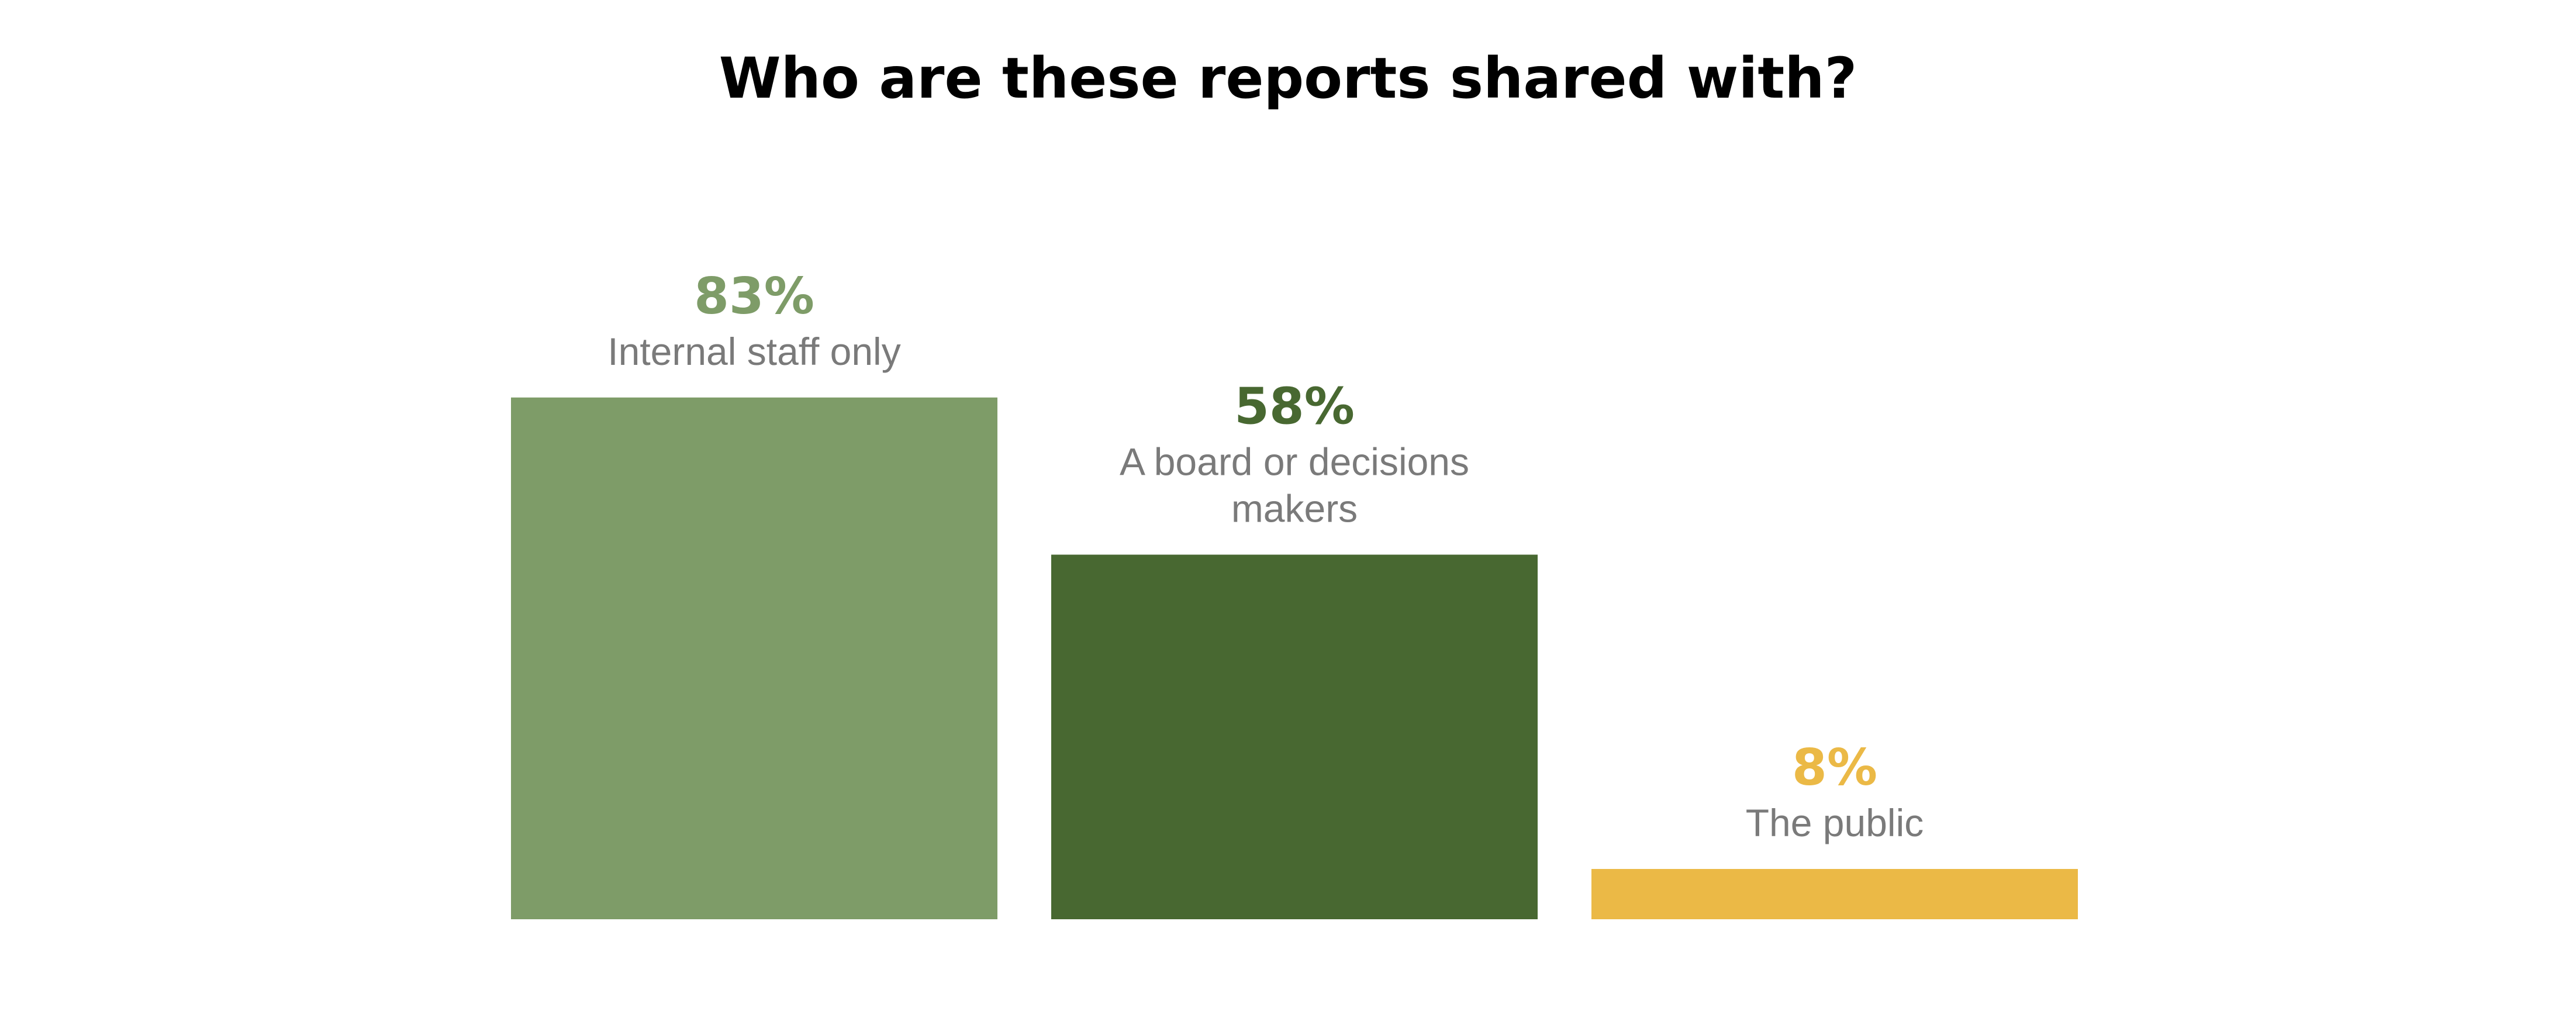 This screenshot has height=1021, width=2576. I want to click on category-label-2-line-2: makers, so click(1294, 509).